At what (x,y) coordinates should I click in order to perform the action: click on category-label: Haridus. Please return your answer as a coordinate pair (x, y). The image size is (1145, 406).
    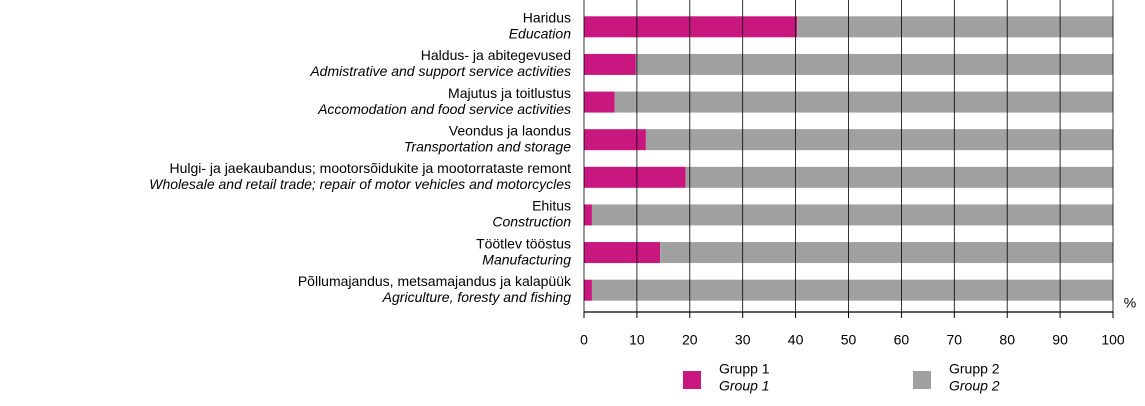
    Looking at the image, I should click on (547, 18).